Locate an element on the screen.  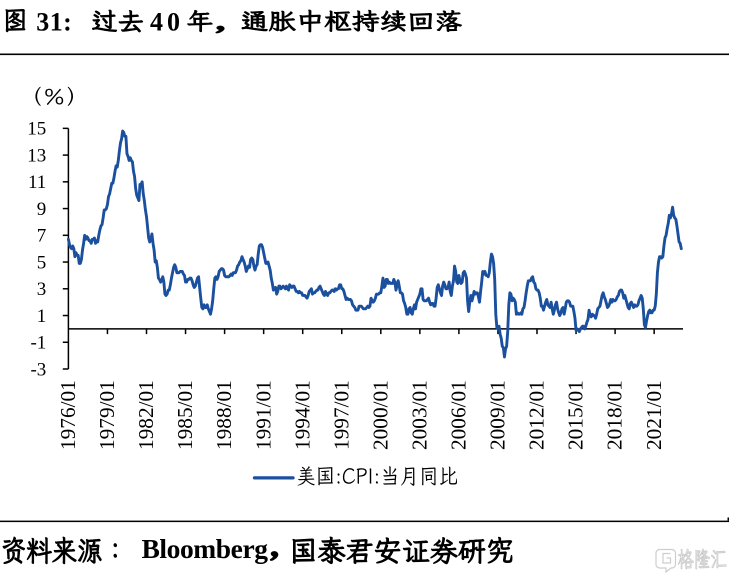
svg-text: 2018/01 is located at coordinates (615, 415).